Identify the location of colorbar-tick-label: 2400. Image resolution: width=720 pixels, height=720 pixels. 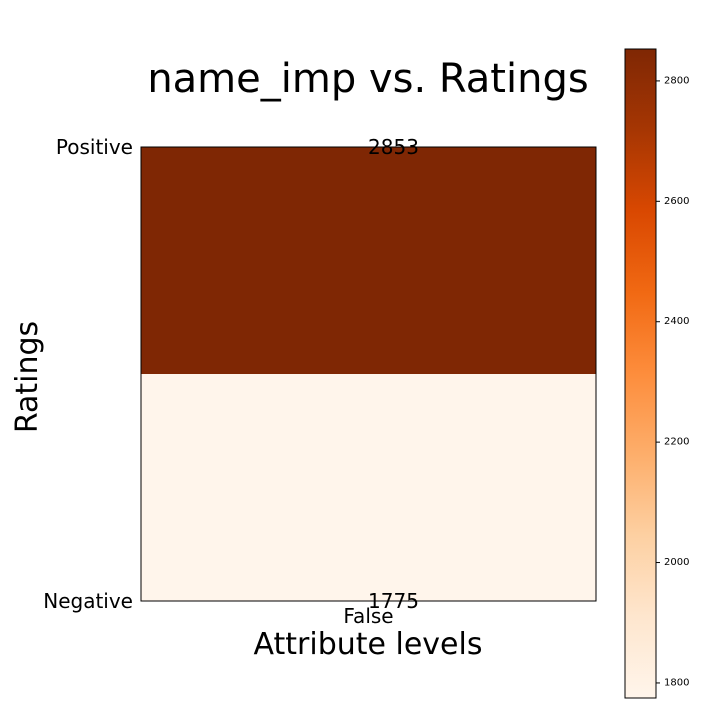
(676, 321).